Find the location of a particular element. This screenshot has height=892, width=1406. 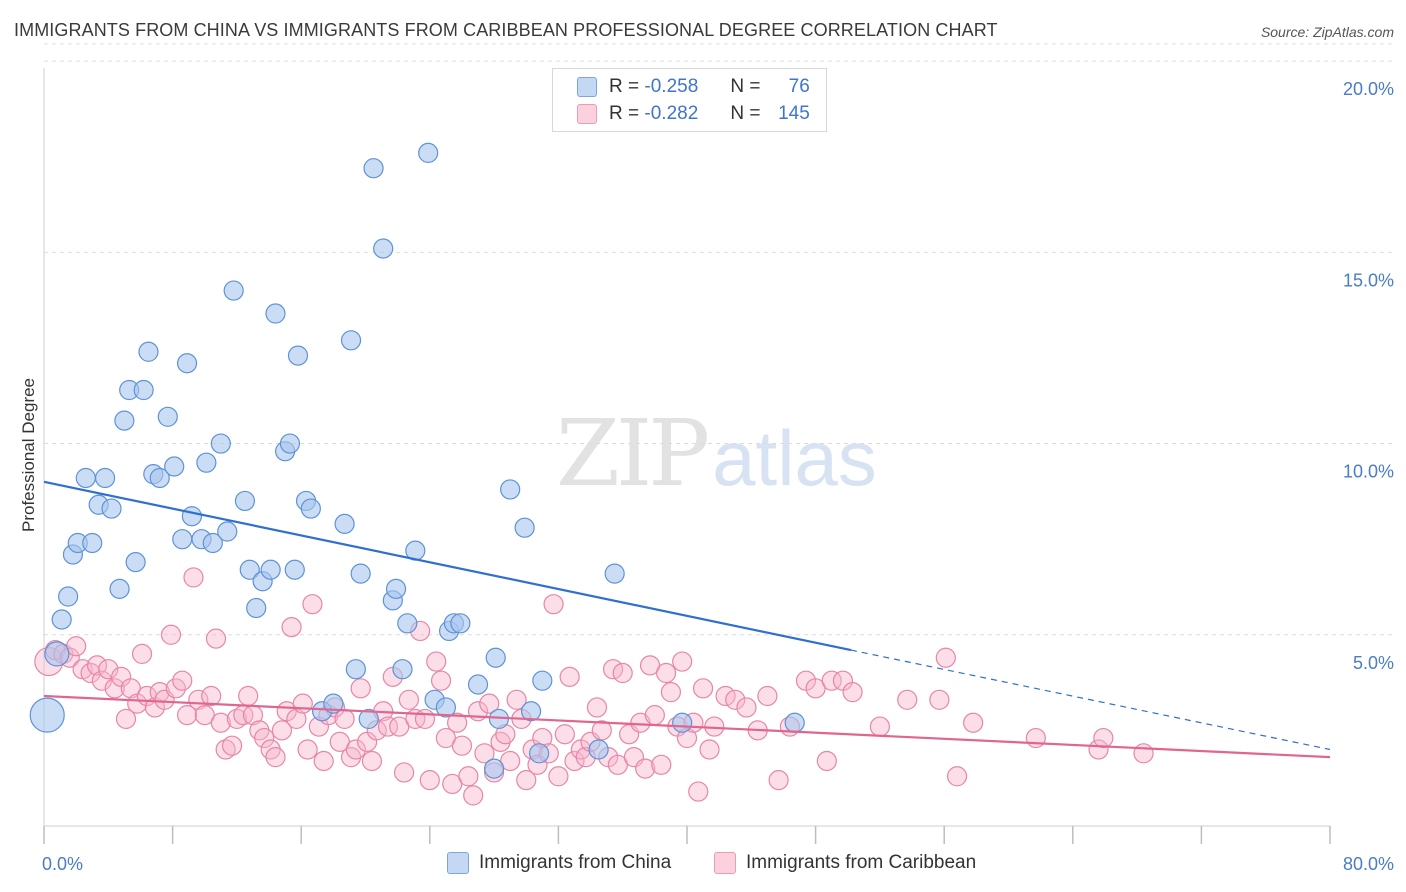

legend-n-label: N = is located at coordinates (745, 113).